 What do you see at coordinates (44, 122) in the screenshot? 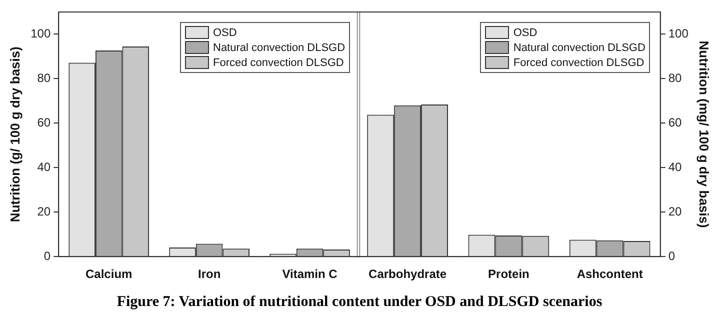
I see `y-tick-label: 60` at bounding box center [44, 122].